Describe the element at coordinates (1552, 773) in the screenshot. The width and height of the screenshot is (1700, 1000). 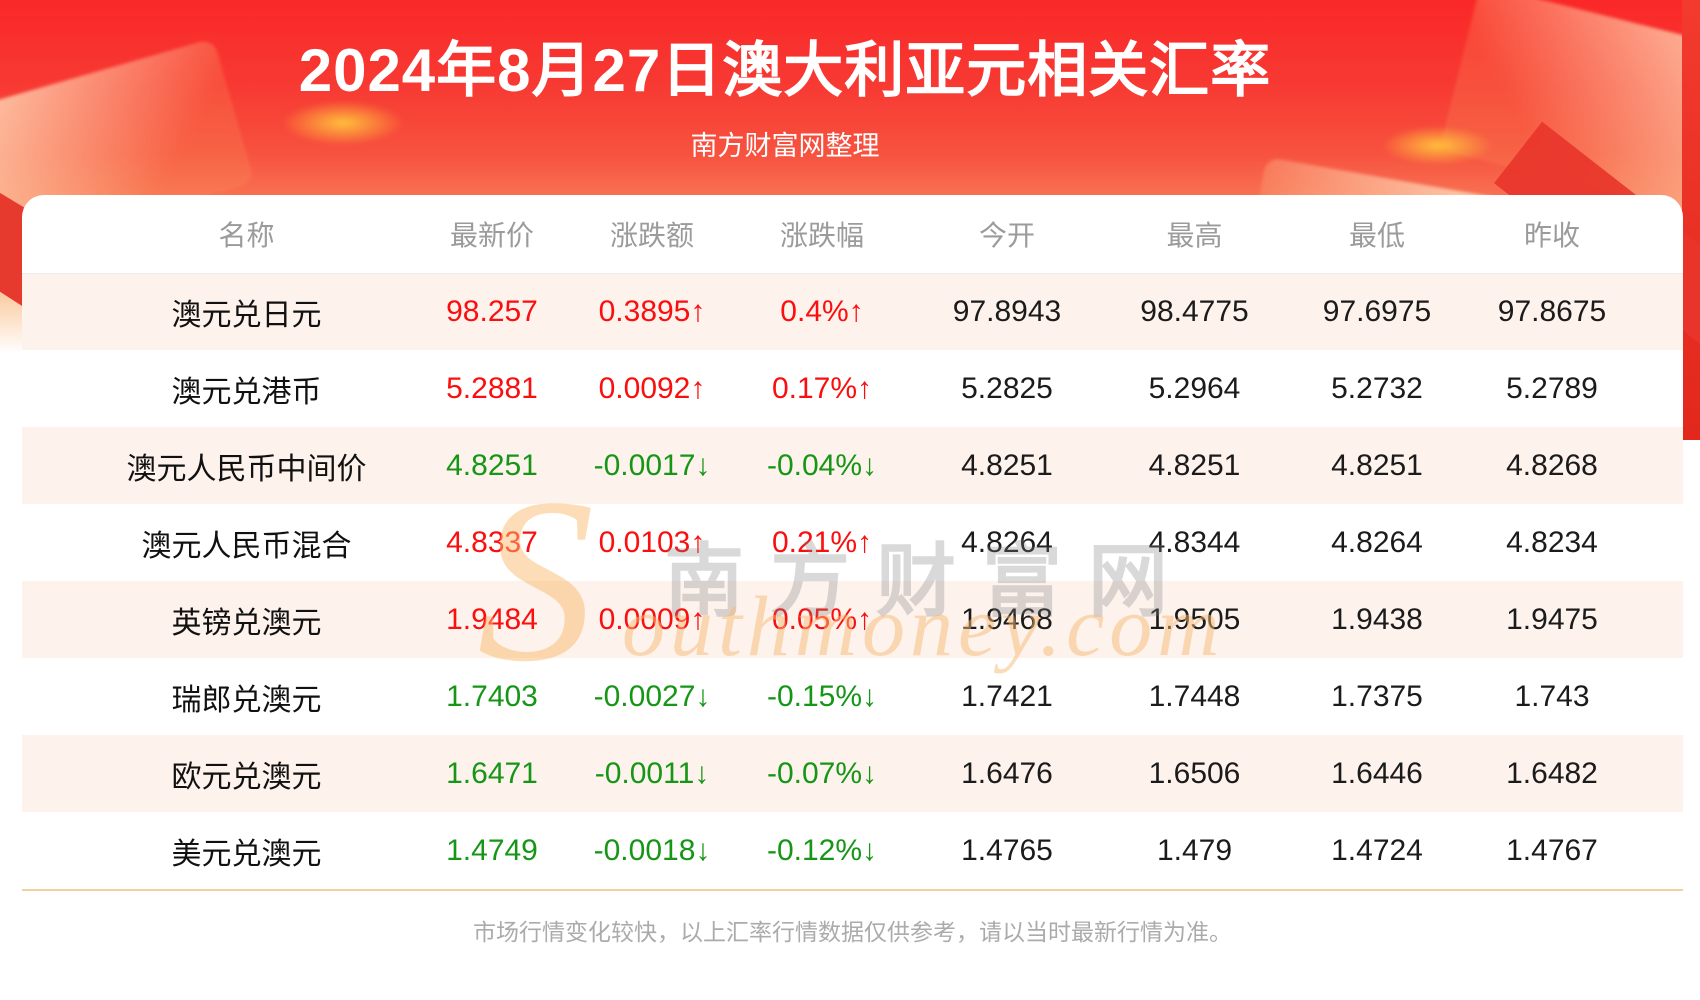
I see `cell-prev_close: 1.6482` at that location.